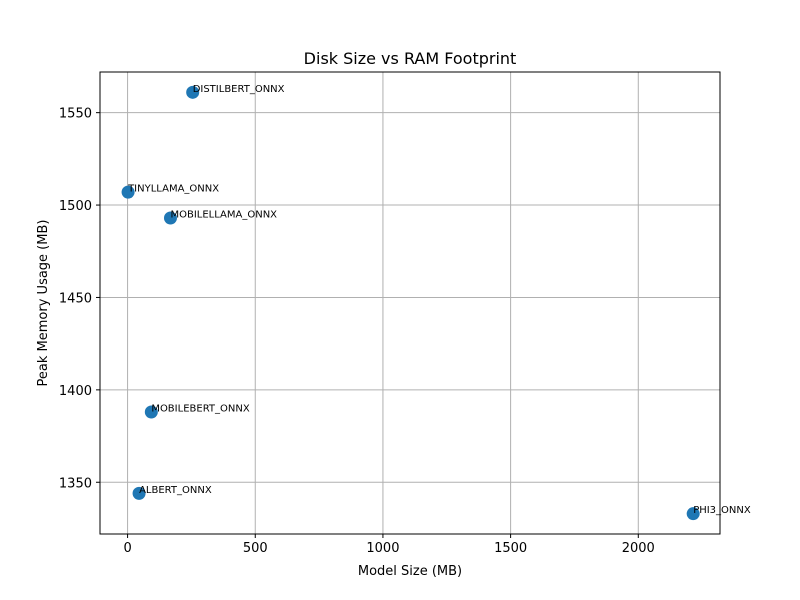 The width and height of the screenshot is (800, 600). Describe the element at coordinates (382, 548) in the screenshot. I see `x-tick-label: 1000` at that location.